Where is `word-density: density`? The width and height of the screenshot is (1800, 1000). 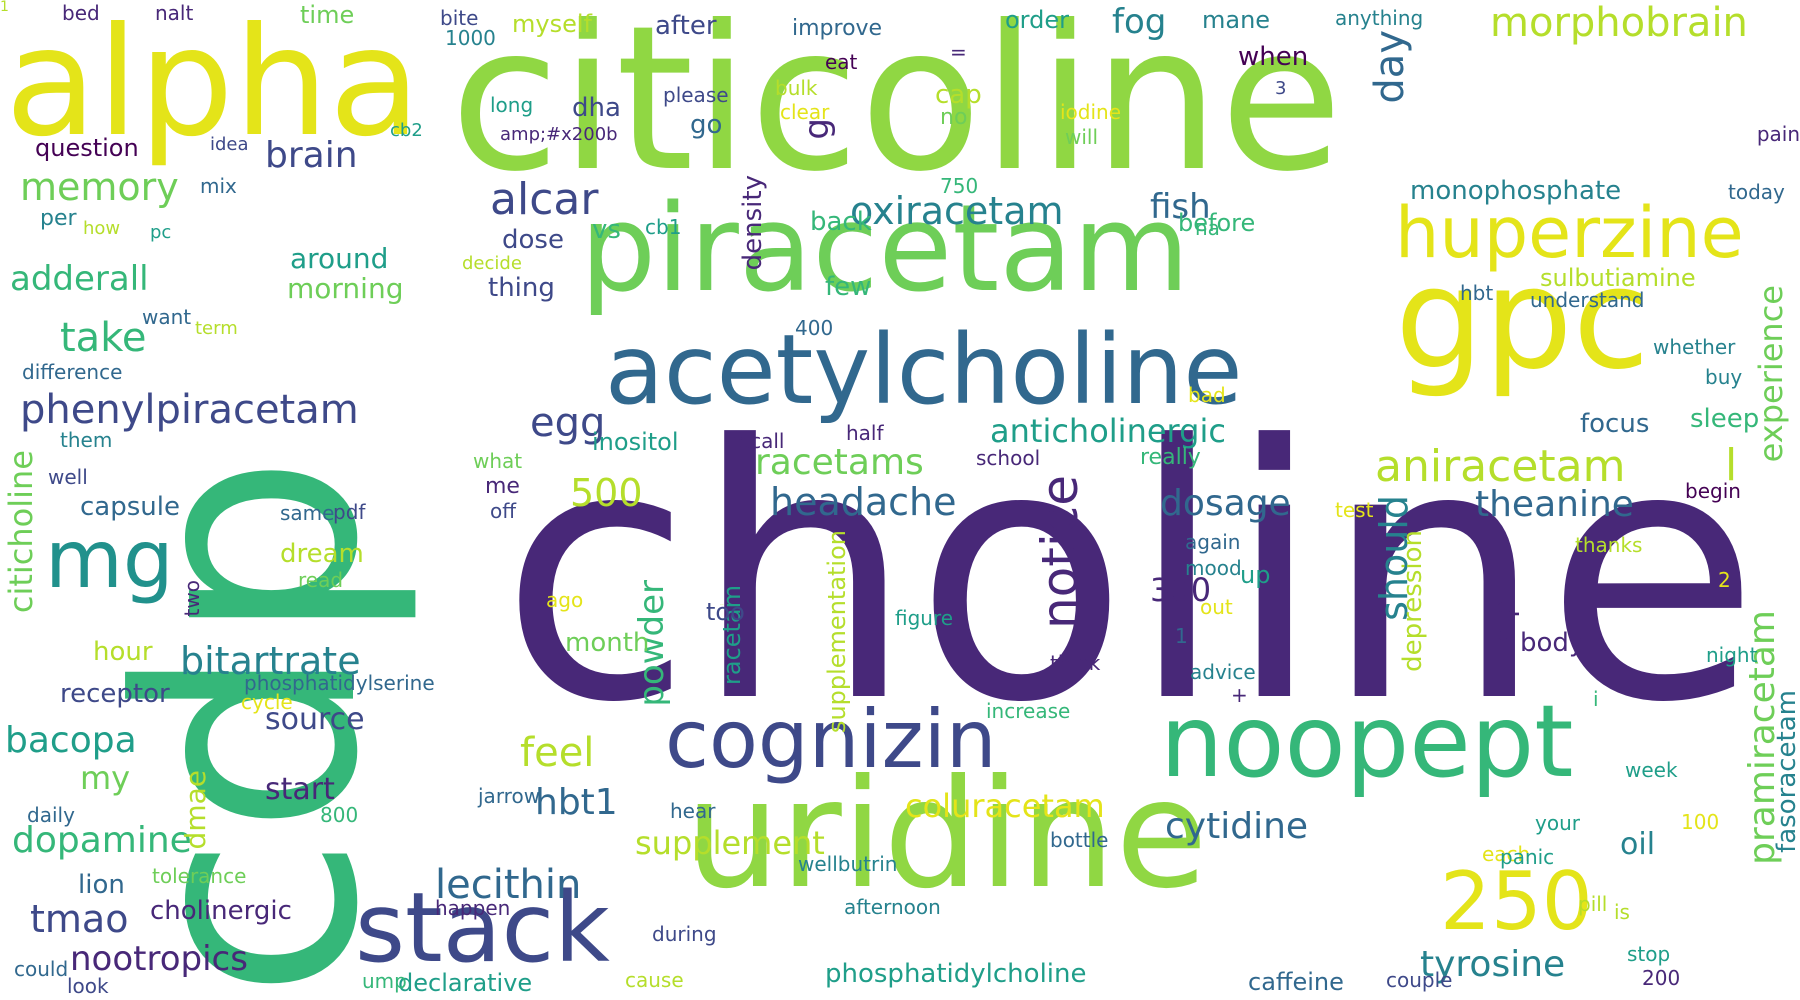 word-density: density is located at coordinates (753, 223).